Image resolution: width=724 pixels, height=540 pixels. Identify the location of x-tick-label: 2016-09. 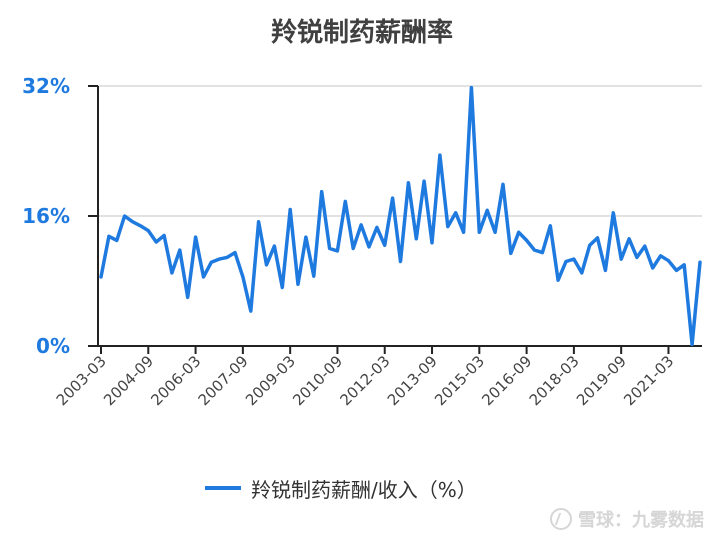
(506, 380).